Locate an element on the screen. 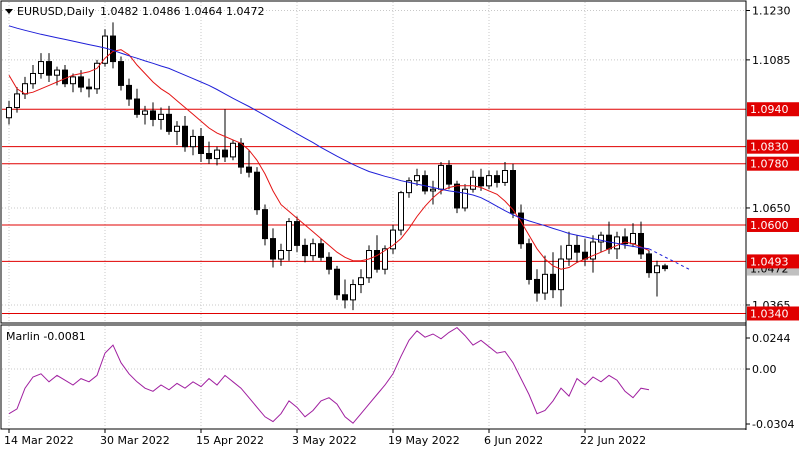 The height and width of the screenshot is (457, 803). level-label-bg is located at coordinates (773, 163).